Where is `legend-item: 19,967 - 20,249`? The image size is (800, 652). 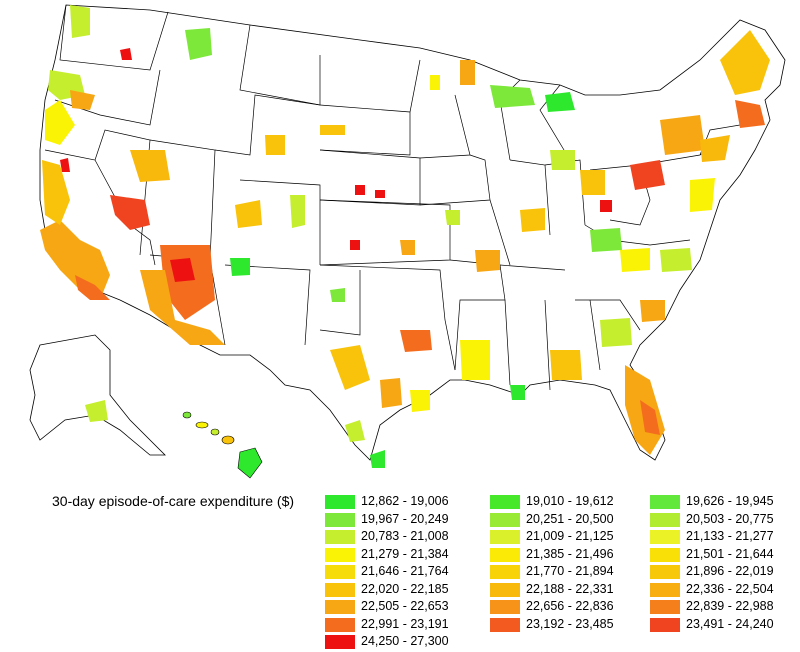 legend-item: 19,967 - 20,249 is located at coordinates (400, 521).